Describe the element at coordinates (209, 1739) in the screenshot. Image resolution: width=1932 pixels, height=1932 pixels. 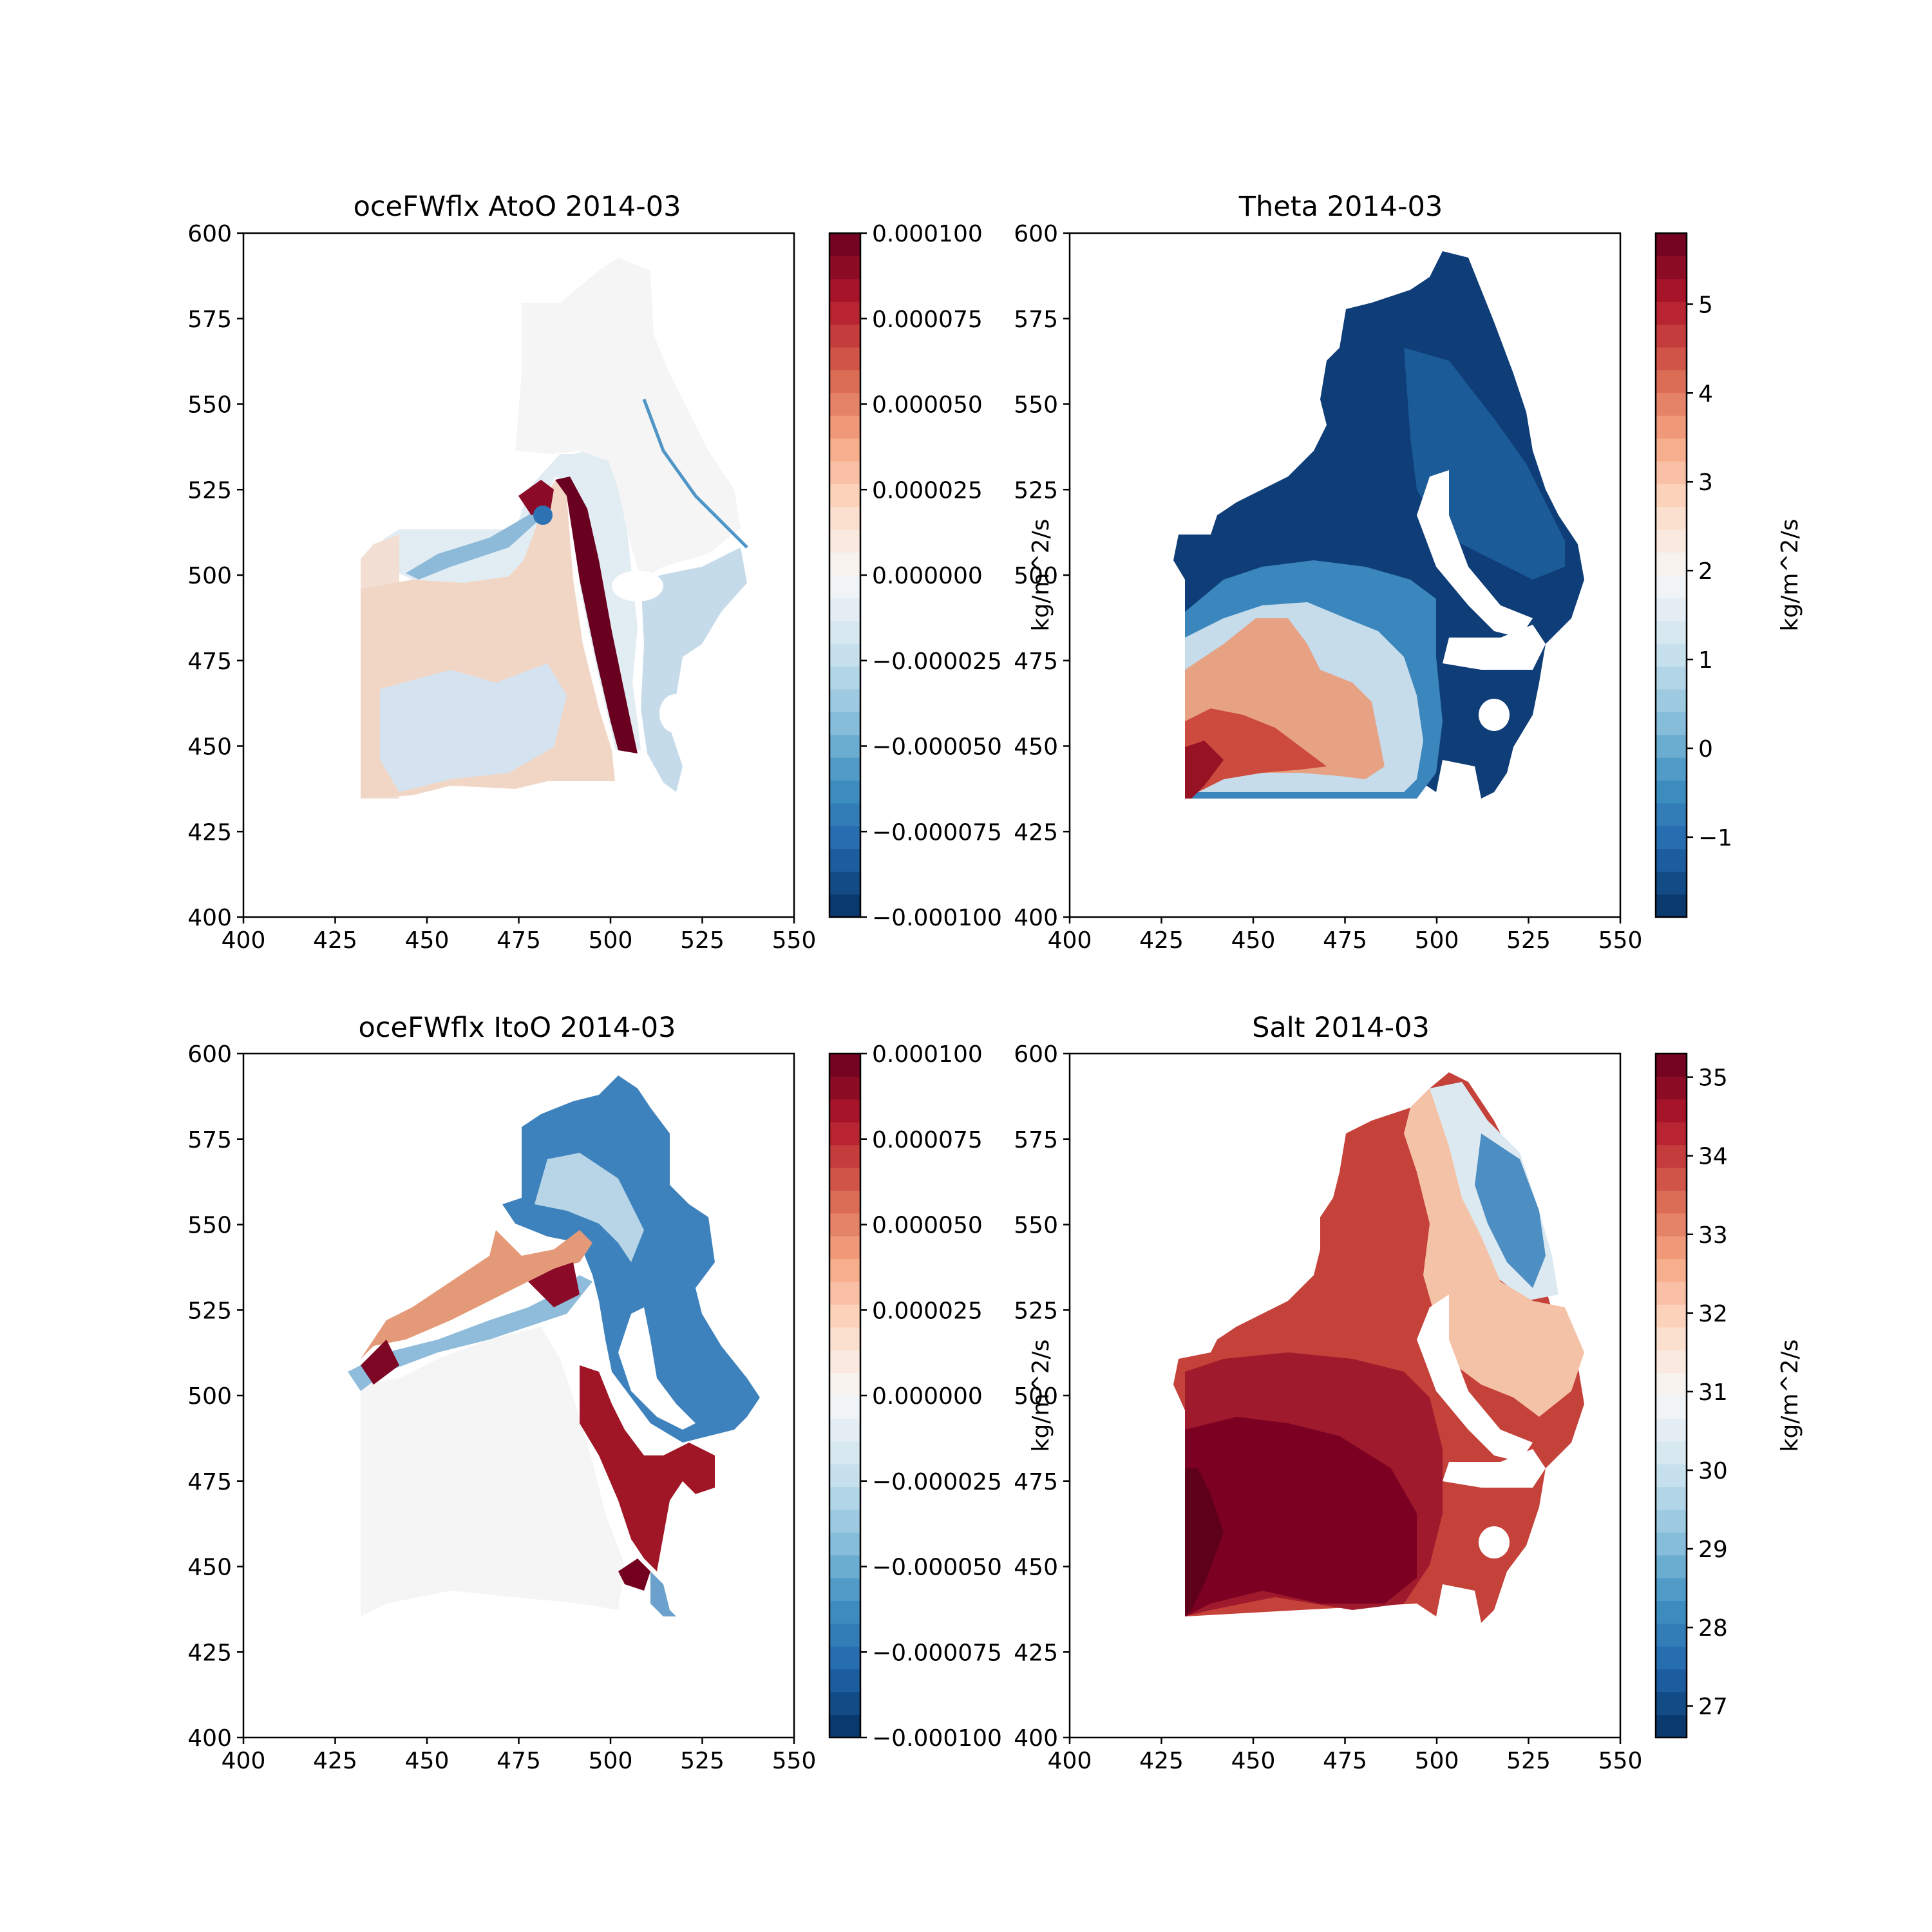
I see `y-tick-label: 400` at that location.